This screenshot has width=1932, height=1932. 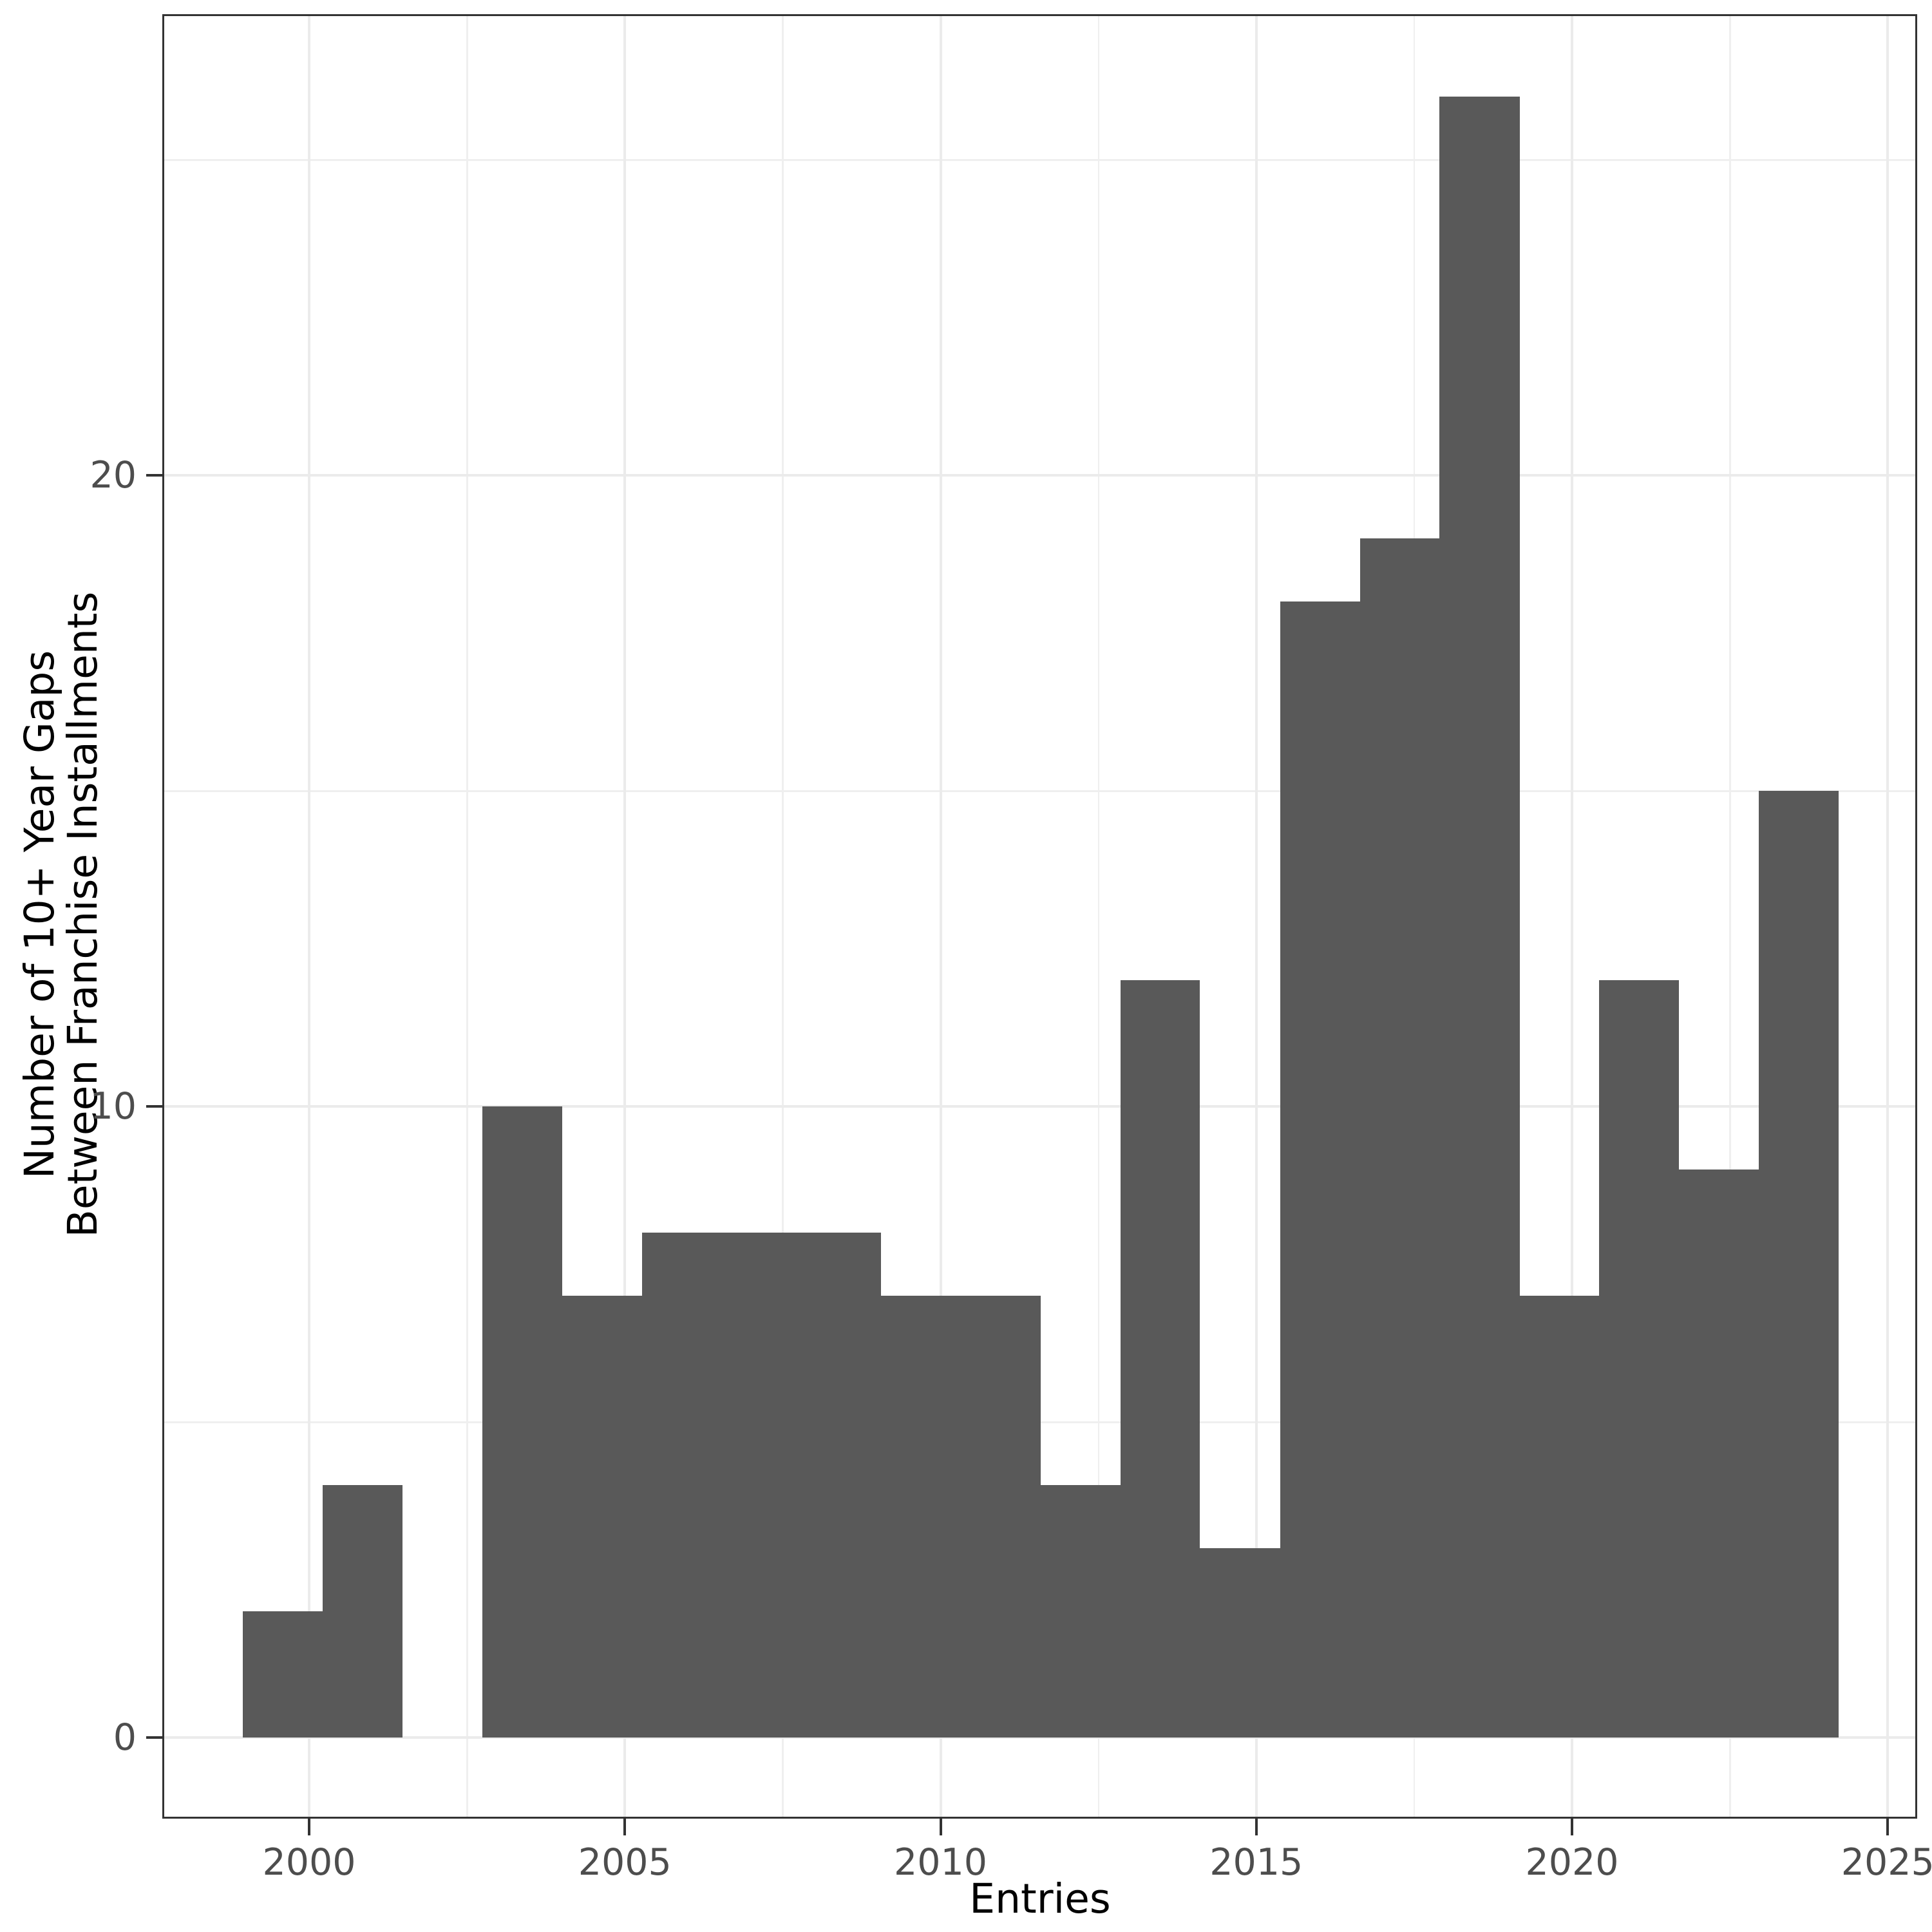 What do you see at coordinates (113, 476) in the screenshot?
I see `y-tick-label: 20` at bounding box center [113, 476].